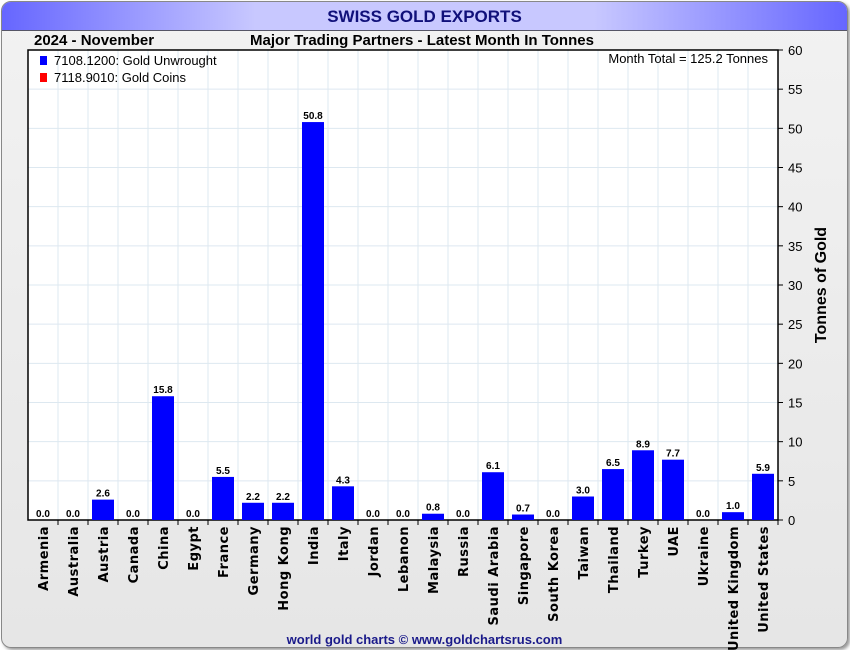 Image resolution: width=850 pixels, height=650 pixels. What do you see at coordinates (795, 403) in the screenshot?
I see `y-tick-label: 15` at bounding box center [795, 403].